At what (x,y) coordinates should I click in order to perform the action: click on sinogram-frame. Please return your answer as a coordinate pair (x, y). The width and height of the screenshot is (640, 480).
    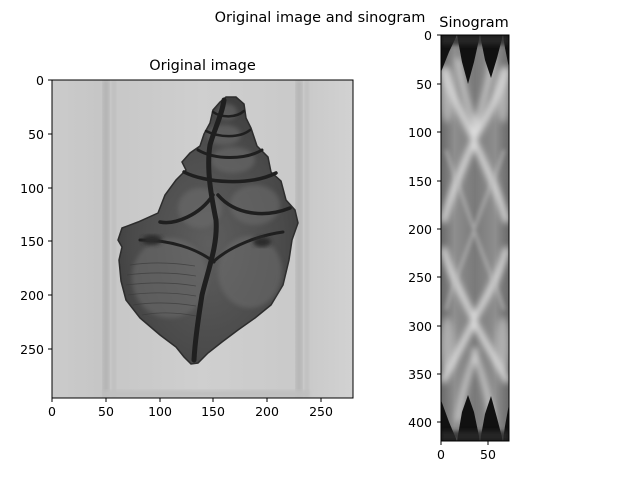
    Looking at the image, I should click on (475, 238).